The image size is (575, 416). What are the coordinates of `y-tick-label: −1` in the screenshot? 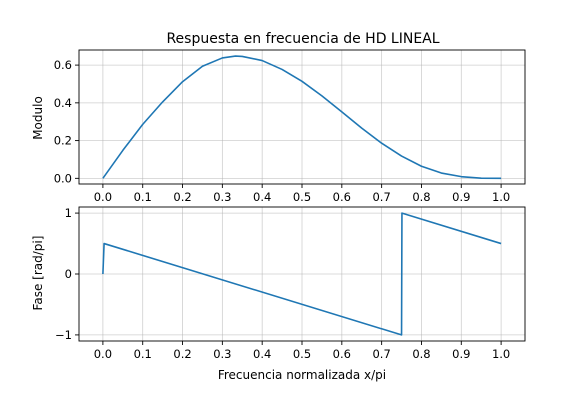 It's located at (63, 335).